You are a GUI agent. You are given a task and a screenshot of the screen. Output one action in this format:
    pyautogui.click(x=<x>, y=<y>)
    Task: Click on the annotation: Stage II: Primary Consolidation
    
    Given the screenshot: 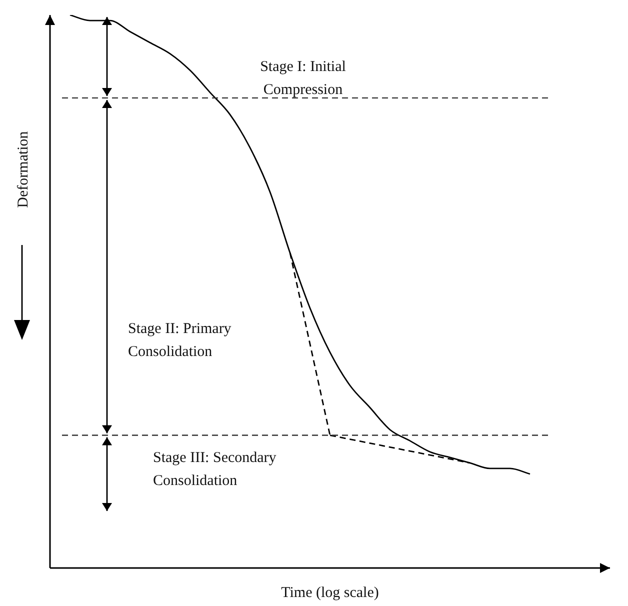 What is the action you would take?
    pyautogui.click(x=180, y=341)
    